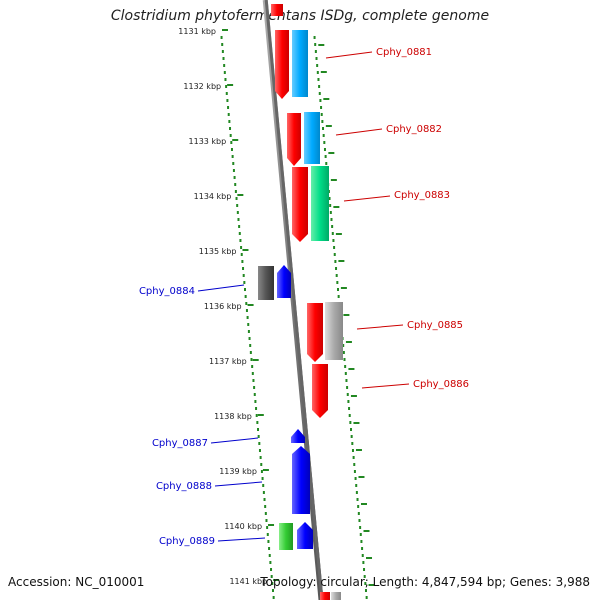 Image resolution: width=600 pixels, height=600 pixels. Describe the element at coordinates (248, 581) in the screenshot. I see `scale-tick-label: 1141 kbp` at that location.